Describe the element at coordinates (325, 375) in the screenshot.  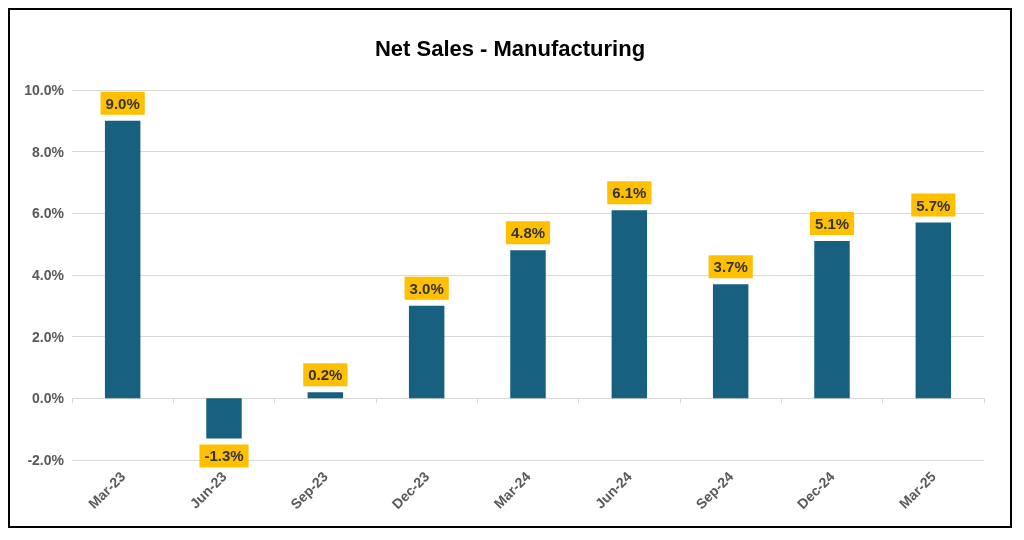
I see `data-label: 0.2%` at that location.